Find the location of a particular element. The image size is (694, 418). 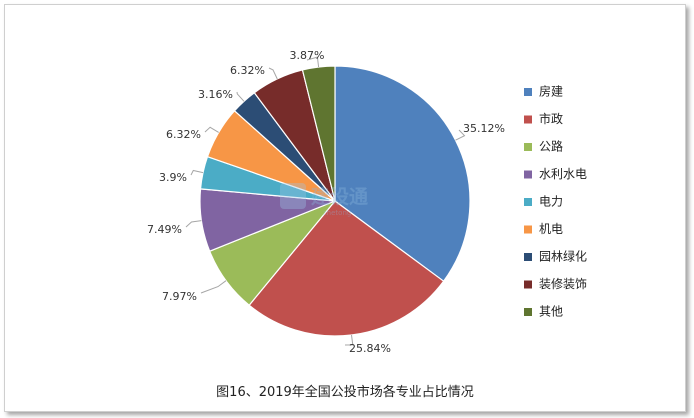

value-label: 25.84% is located at coordinates (370, 348).